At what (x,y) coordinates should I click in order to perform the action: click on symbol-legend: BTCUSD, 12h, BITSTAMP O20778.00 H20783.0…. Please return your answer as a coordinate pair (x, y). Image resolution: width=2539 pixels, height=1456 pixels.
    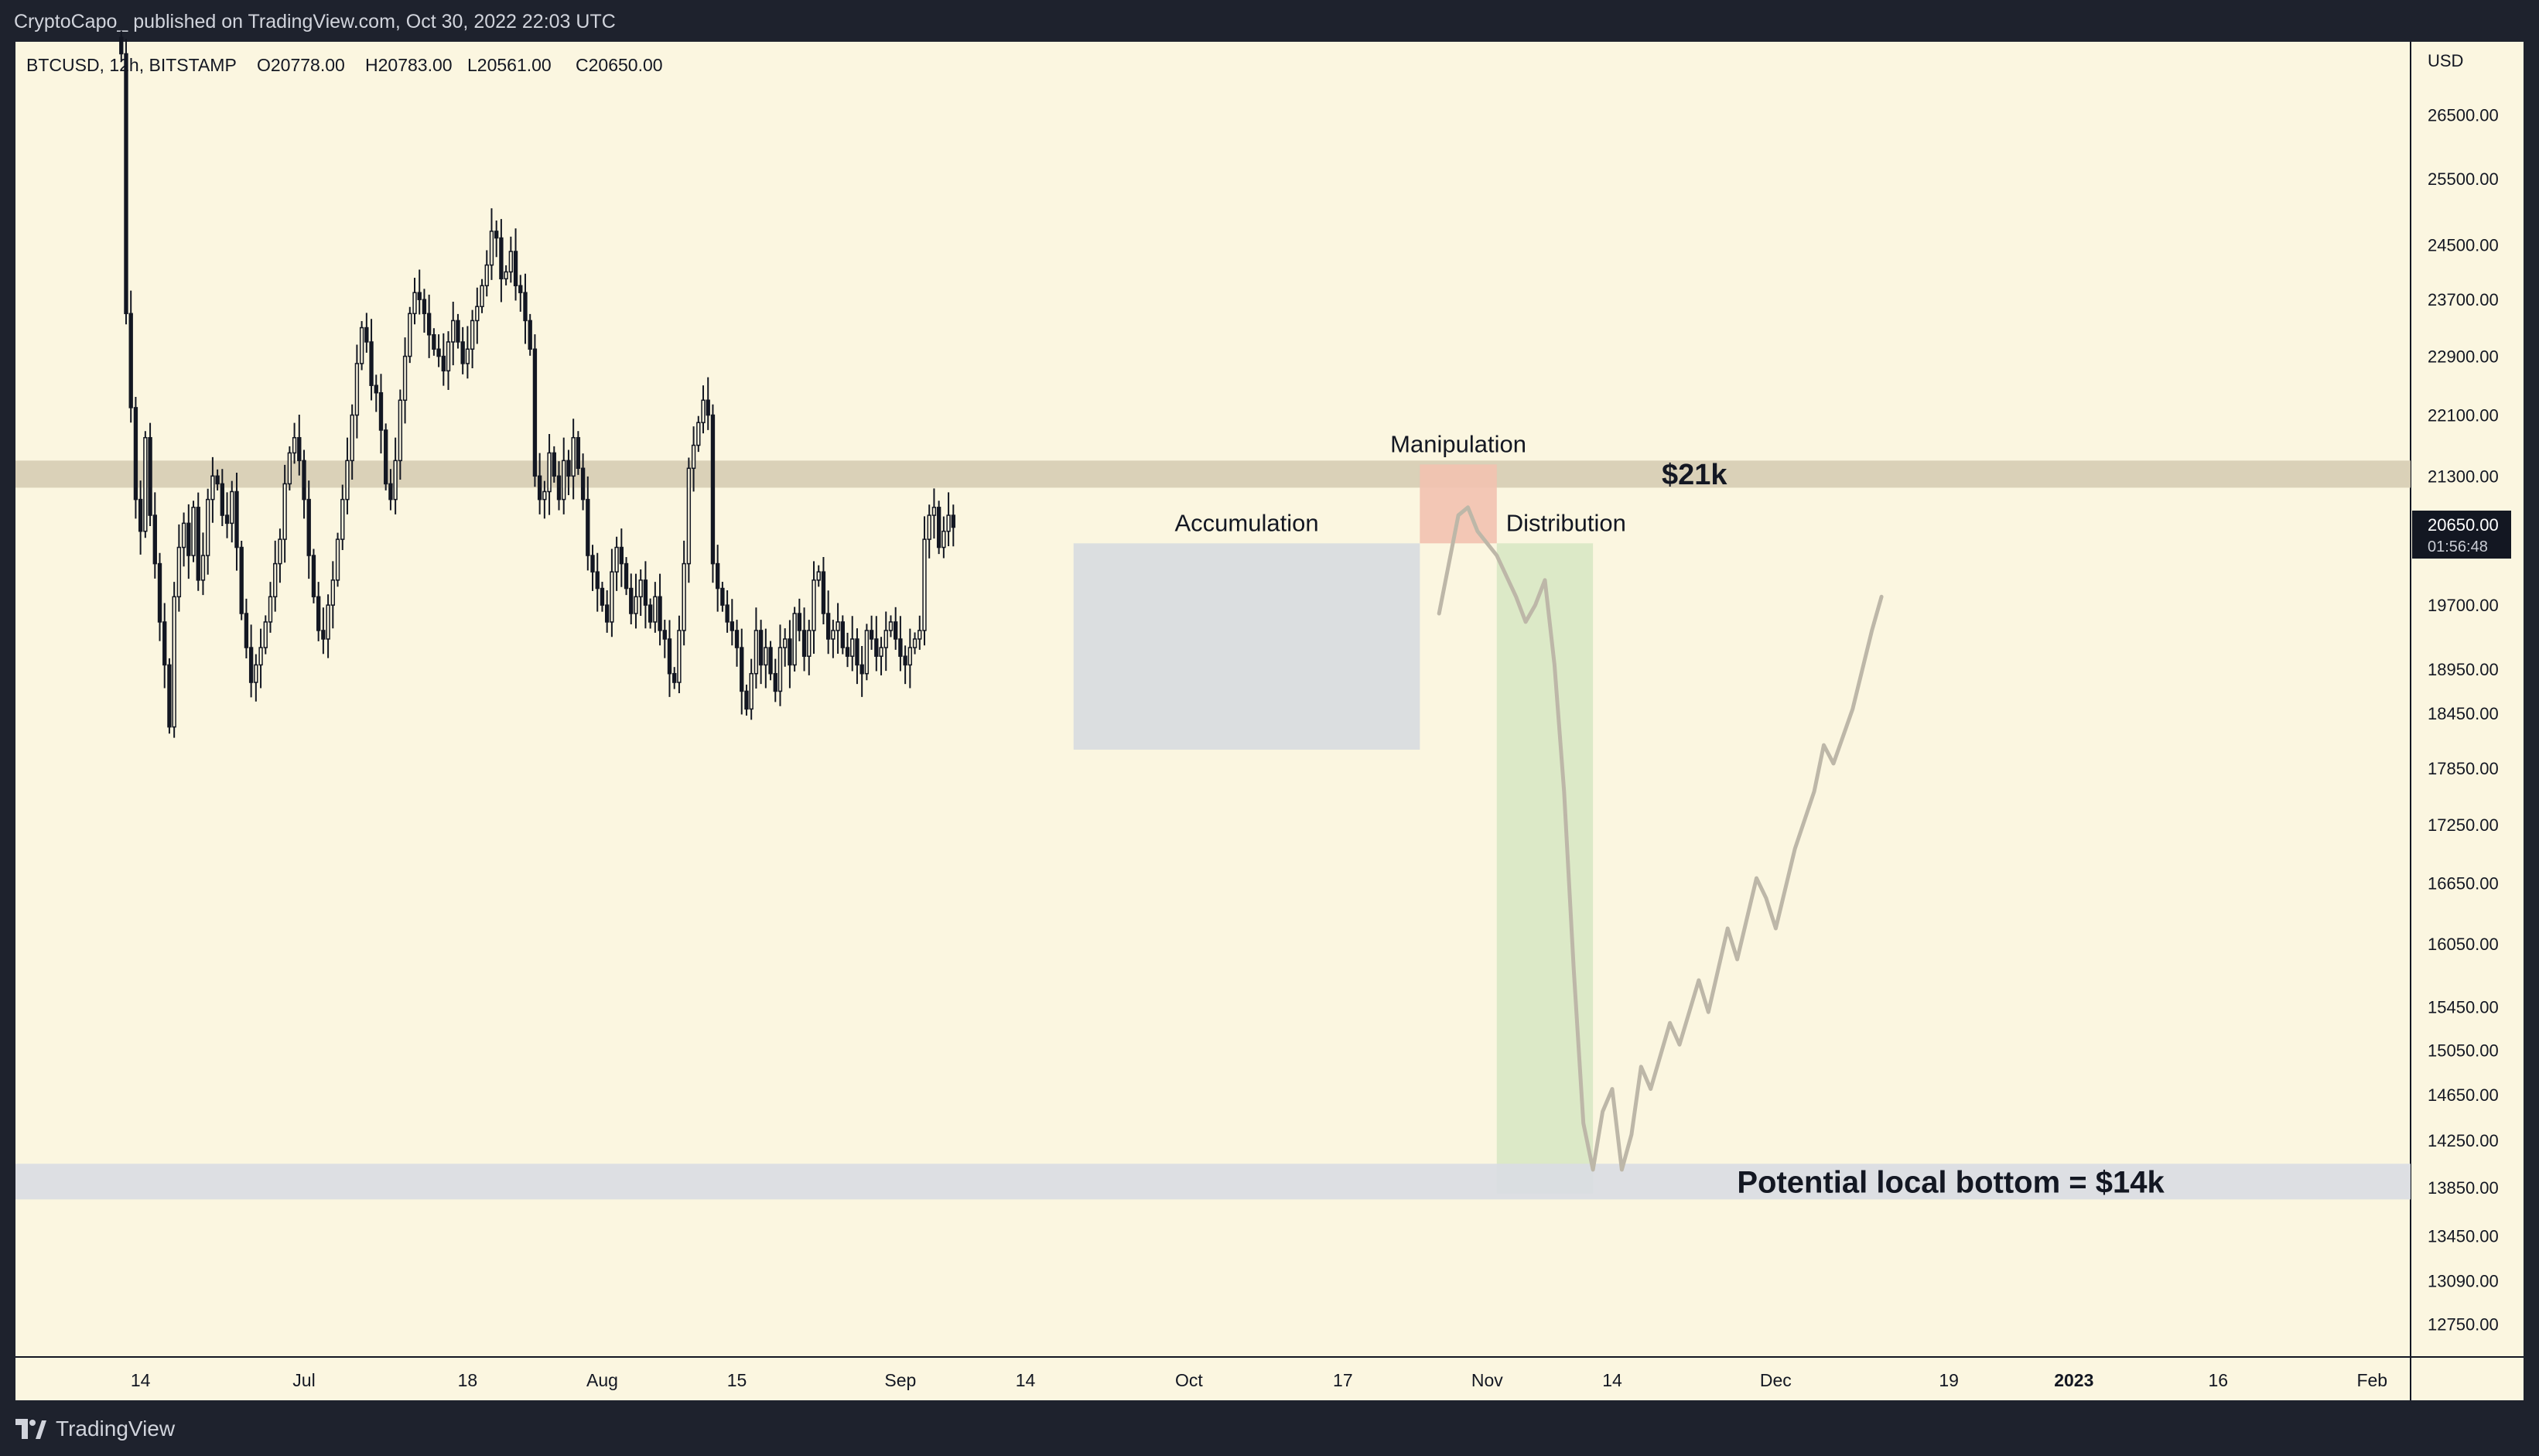
    Looking at the image, I should click on (344, 65).